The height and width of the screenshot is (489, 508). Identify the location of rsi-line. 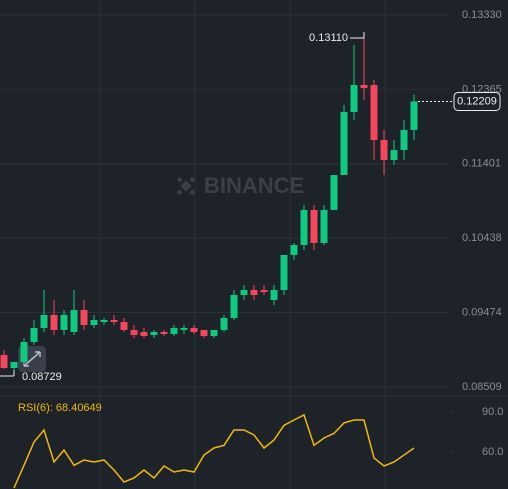
(214, 451).